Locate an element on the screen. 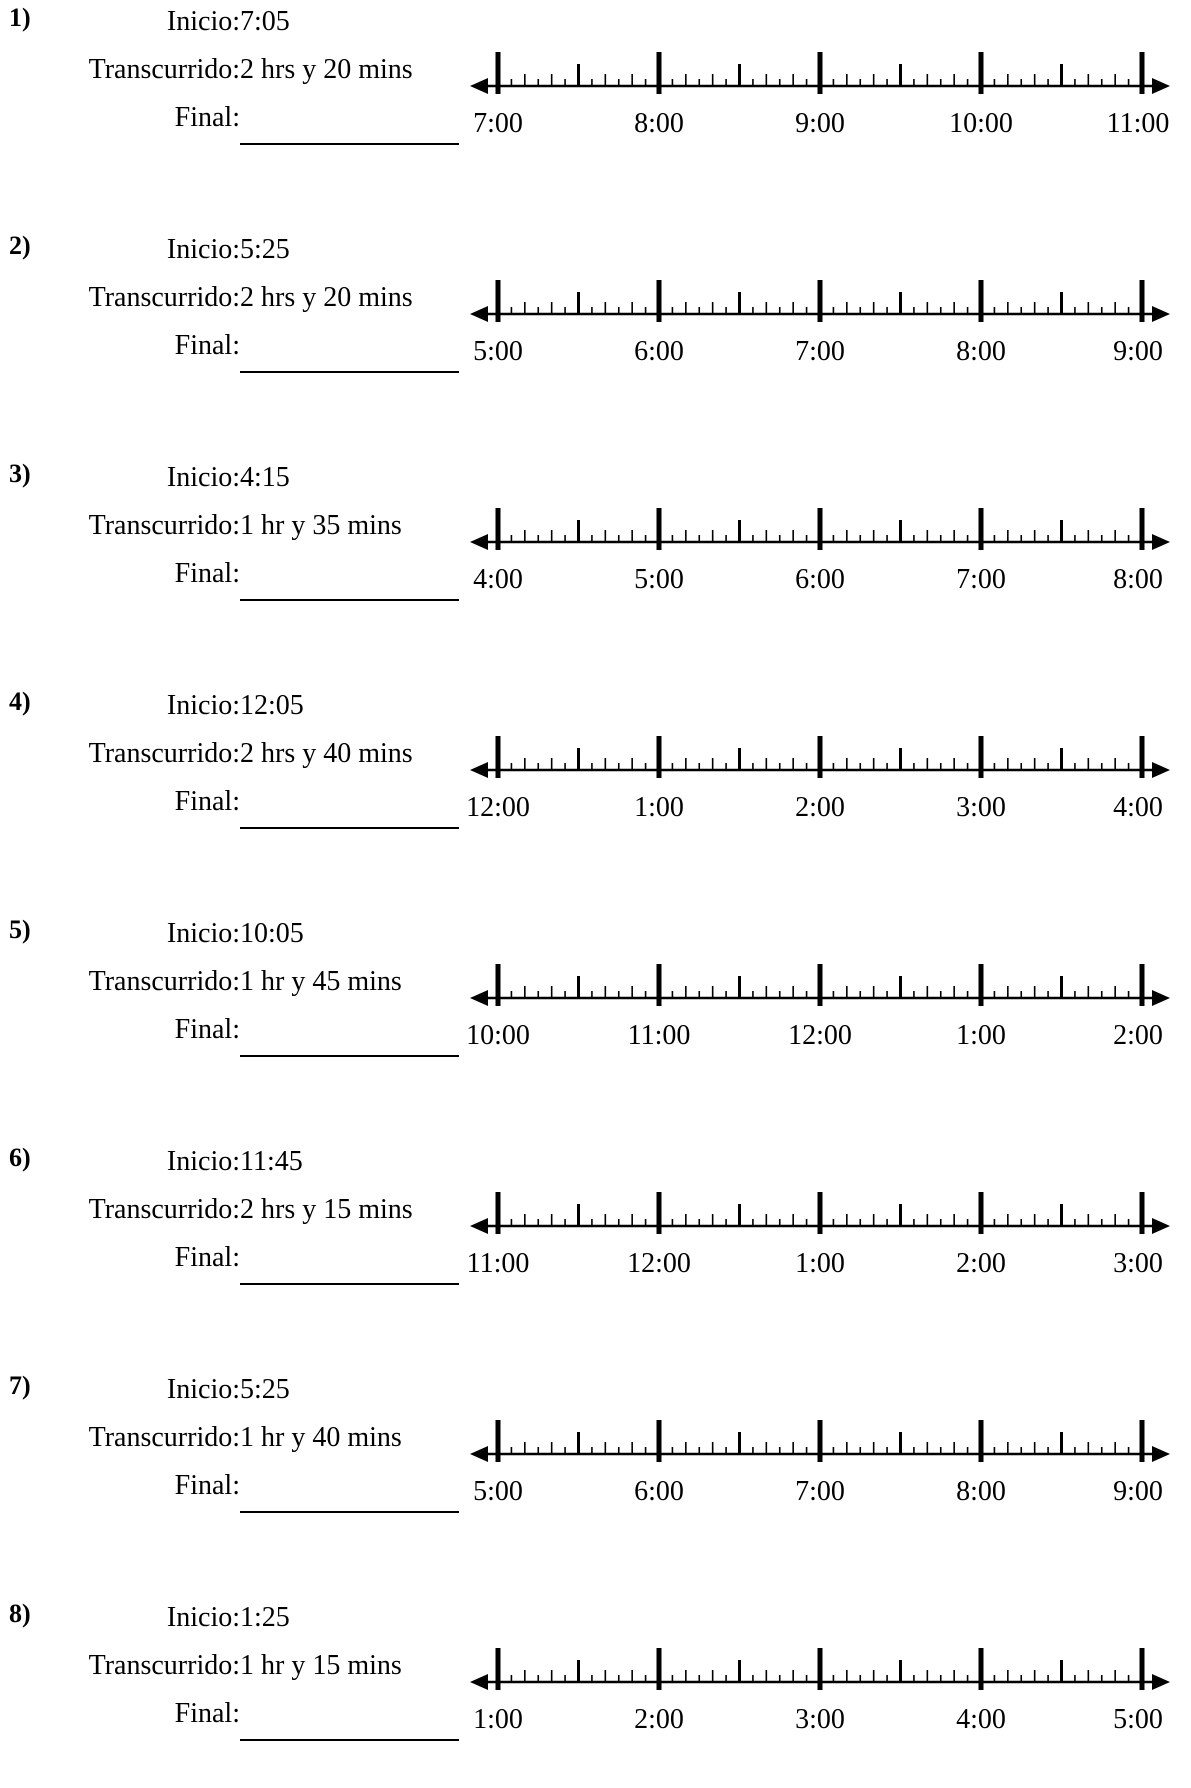 The height and width of the screenshot is (1788, 1191). elapsed-value: 2 hrs y 40 mins is located at coordinates (326, 753).